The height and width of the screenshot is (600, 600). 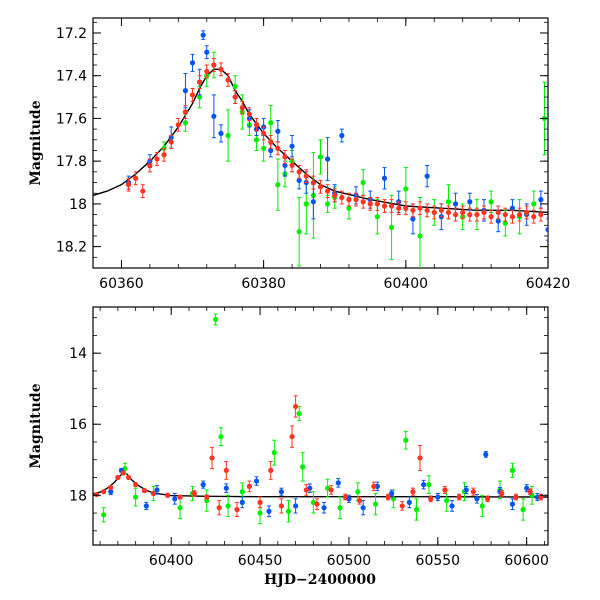 I want to click on y-tick-label: 14, so click(x=78, y=354).